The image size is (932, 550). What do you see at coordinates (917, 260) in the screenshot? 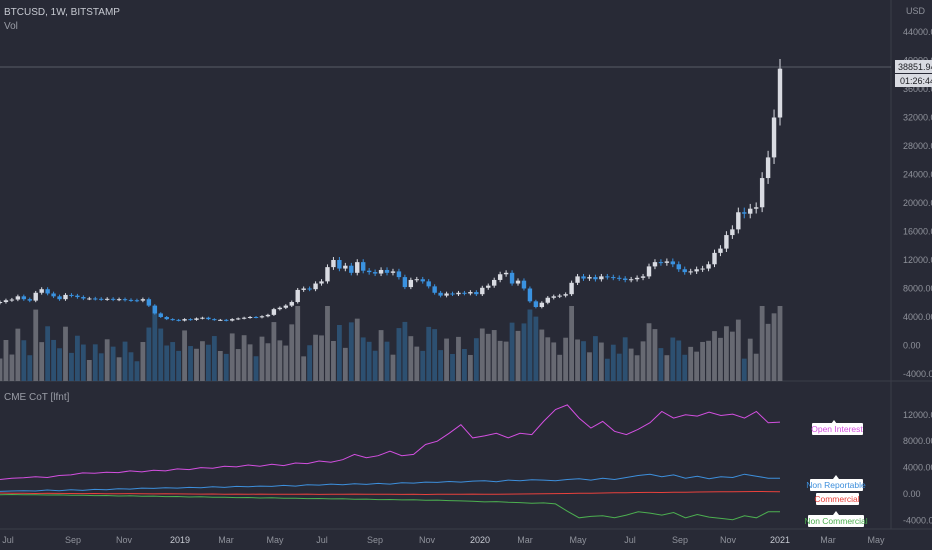
I see `price-tick-label: 12000.00` at bounding box center [917, 260].